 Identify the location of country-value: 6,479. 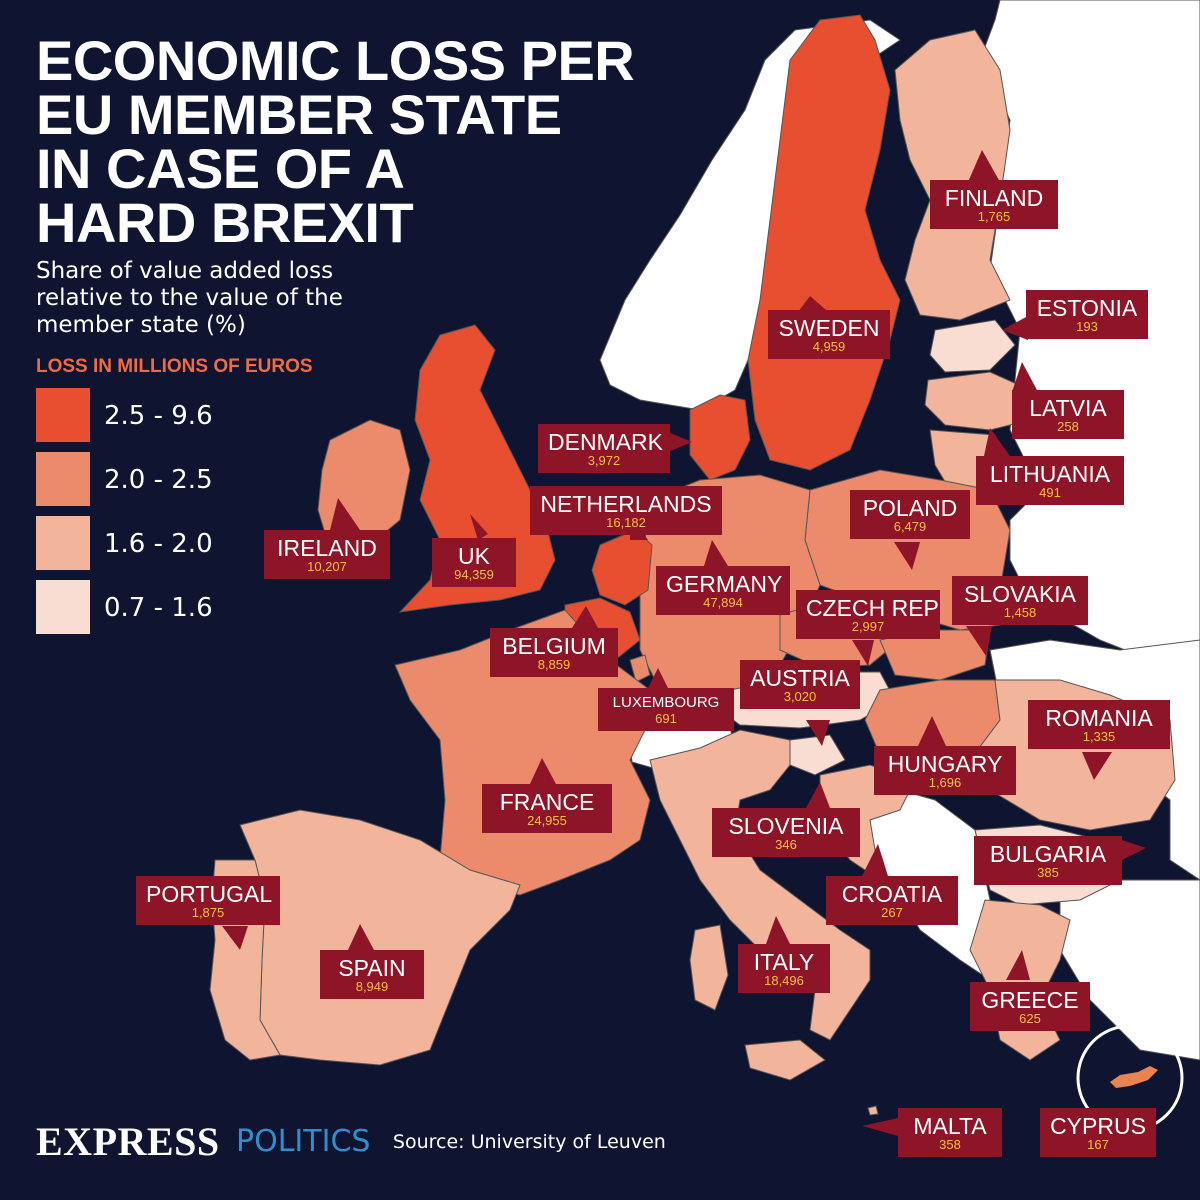
(910, 526).